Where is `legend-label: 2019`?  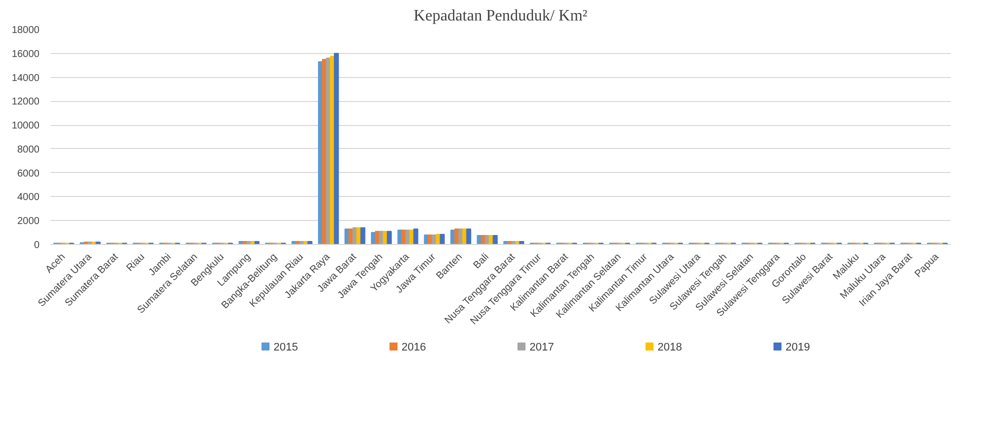
legend-label: 2019 is located at coordinates (798, 348).